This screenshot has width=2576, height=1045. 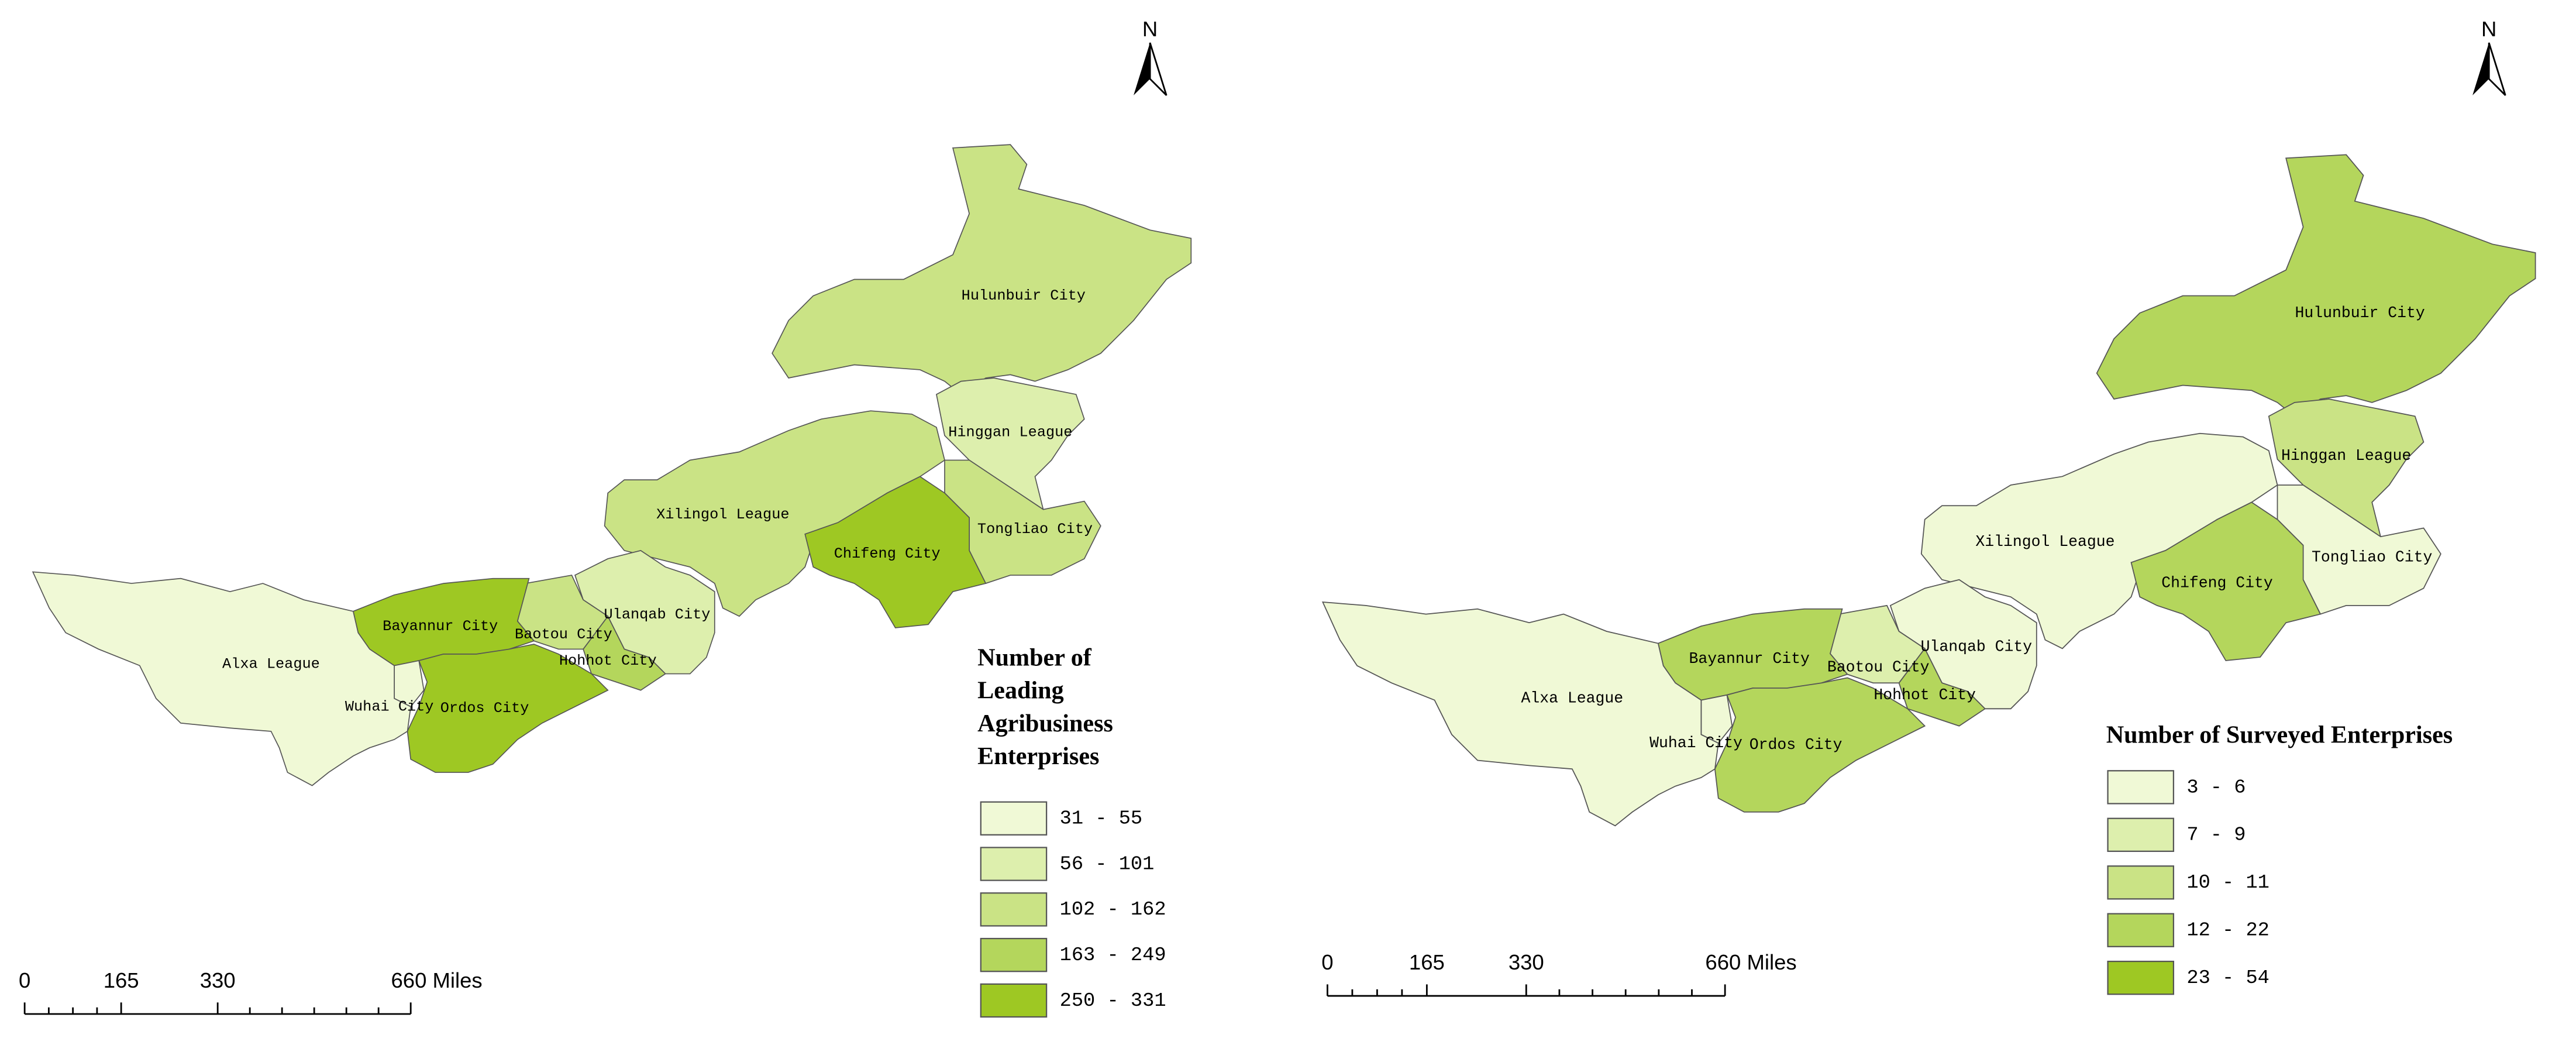 What do you see at coordinates (2228, 978) in the screenshot?
I see `legend-label: 23 - 54` at bounding box center [2228, 978].